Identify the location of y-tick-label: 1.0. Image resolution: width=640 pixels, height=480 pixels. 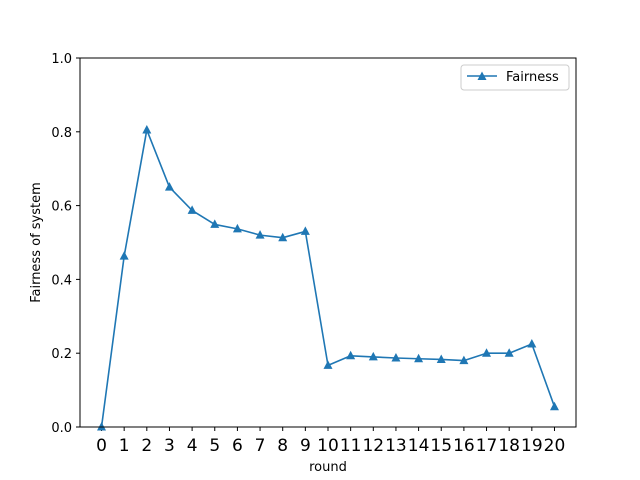
(61, 59).